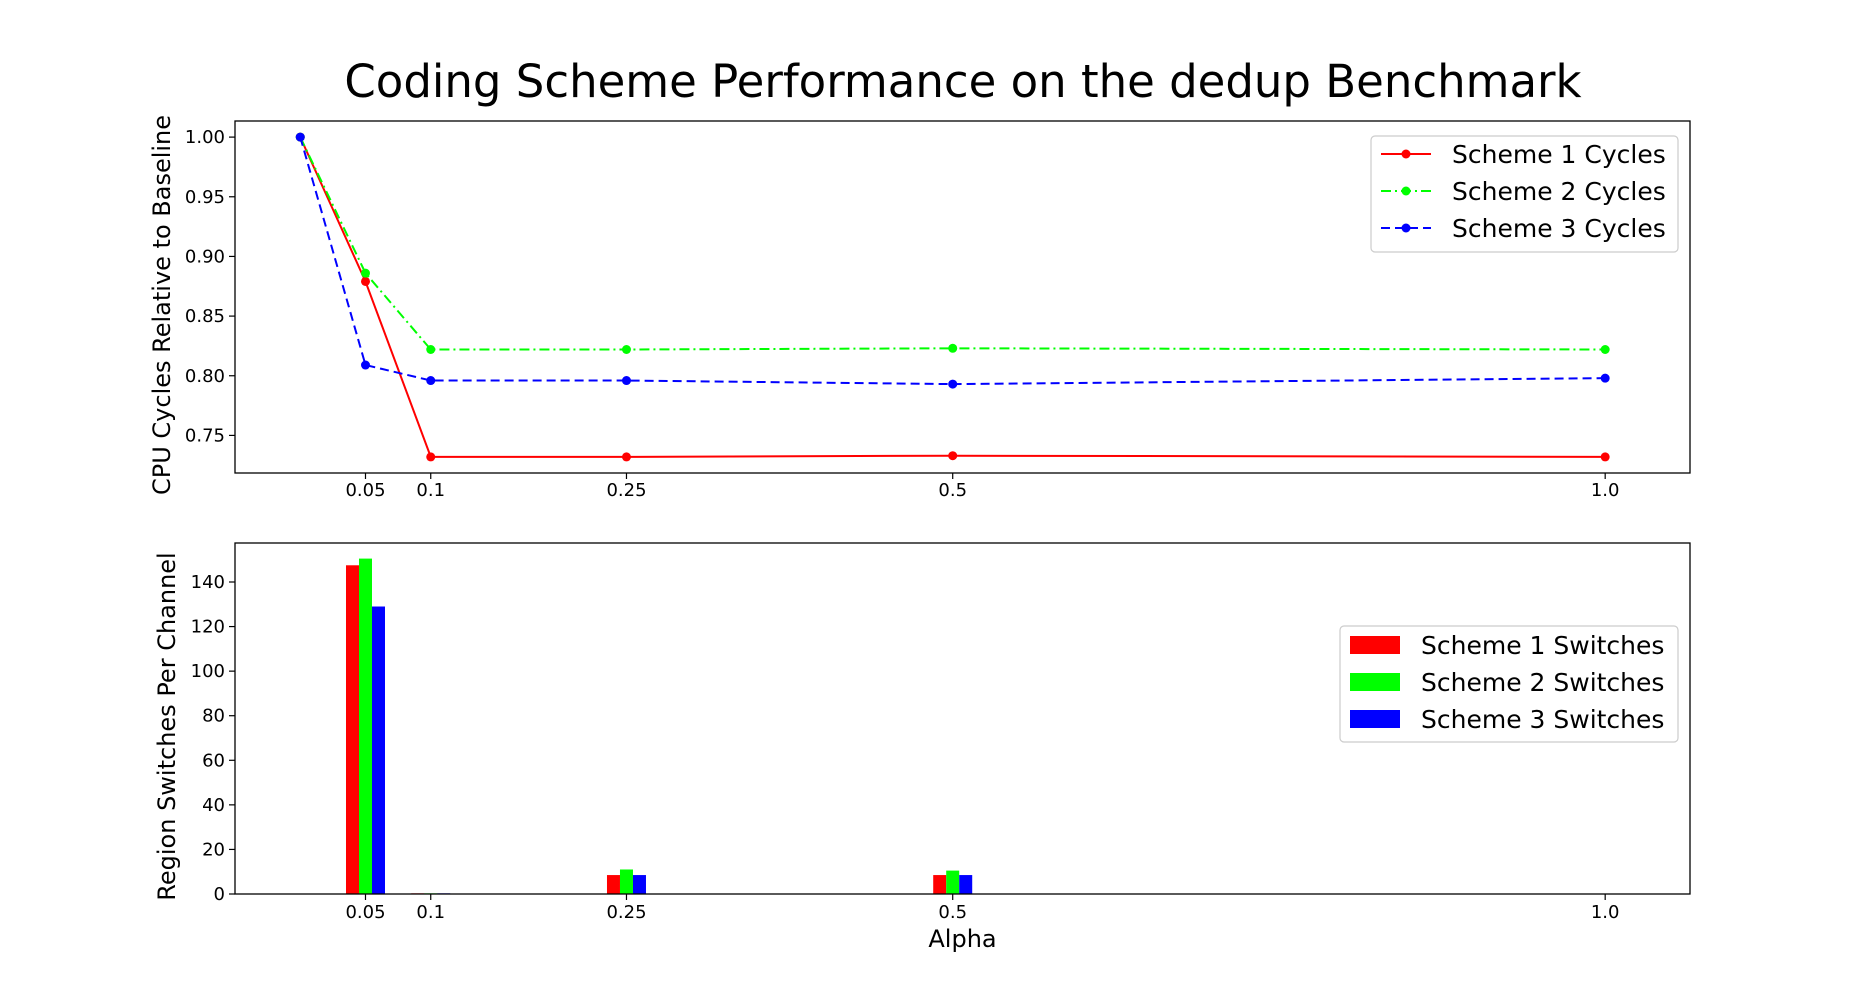  What do you see at coordinates (1542, 682) in the screenshot?
I see `switches-legend-label-2: Scheme 2 Switches` at bounding box center [1542, 682].